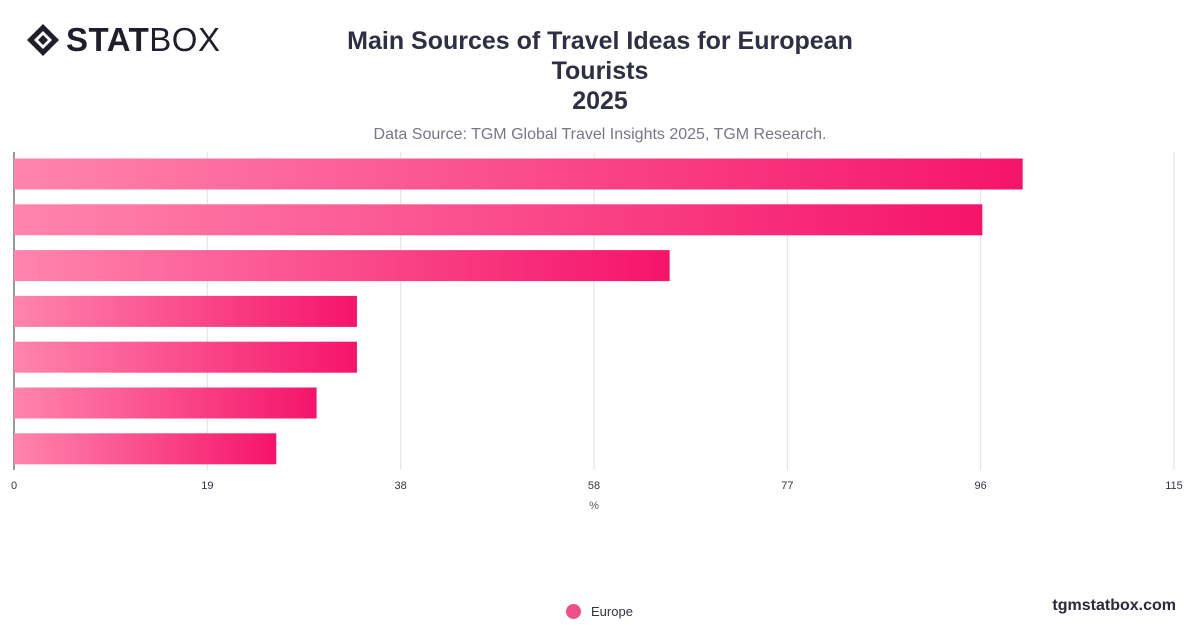 The height and width of the screenshot is (628, 1200). I want to click on x-axis-ticks: 0 19 38 58 77 96 115, so click(597, 486).